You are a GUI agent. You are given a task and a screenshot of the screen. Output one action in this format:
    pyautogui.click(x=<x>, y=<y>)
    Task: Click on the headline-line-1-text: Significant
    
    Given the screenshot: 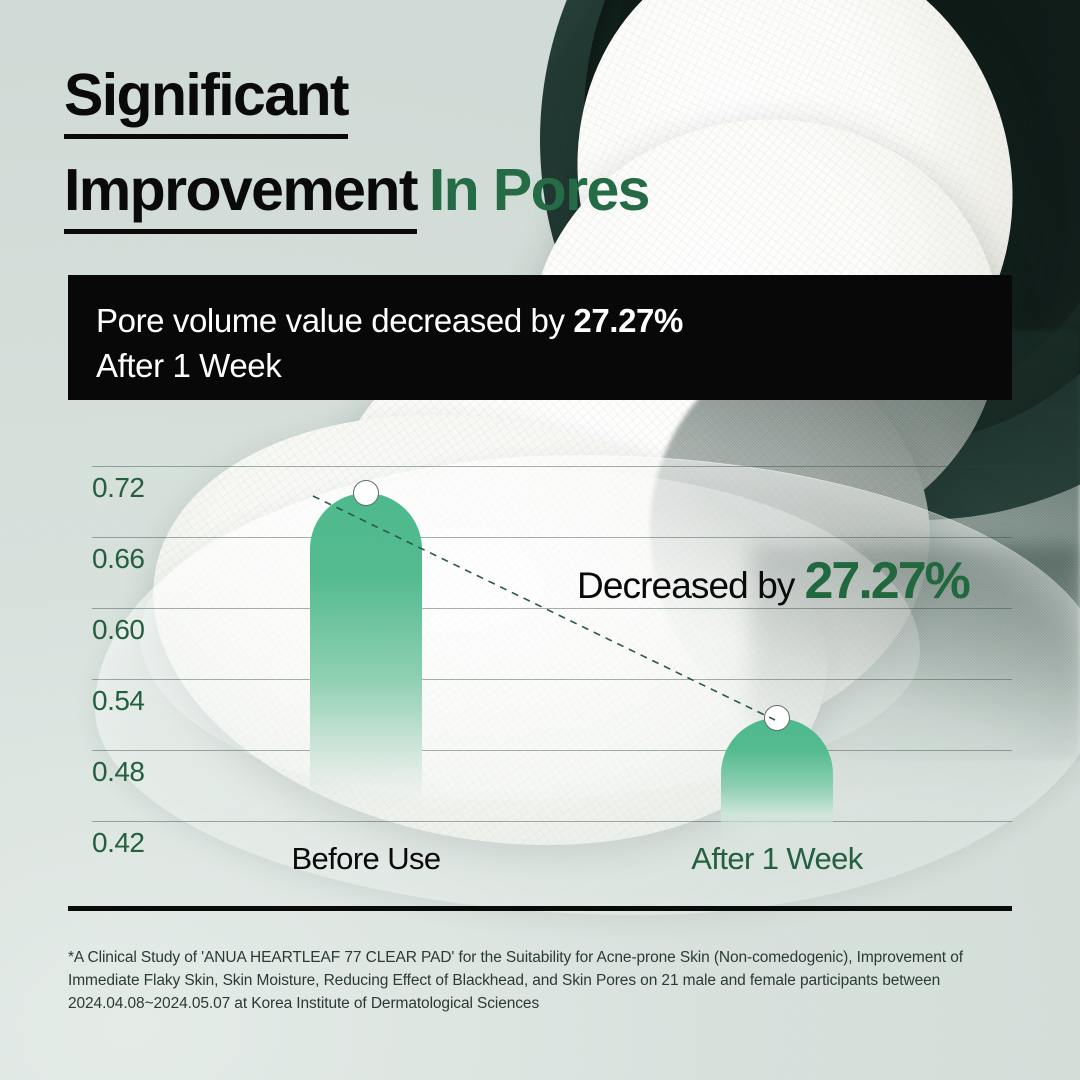 What is the action you would take?
    pyautogui.click(x=207, y=98)
    